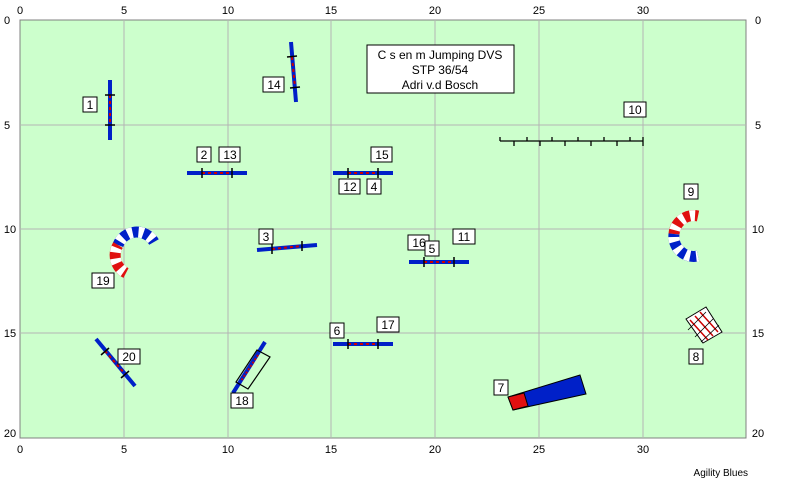  What do you see at coordinates (337, 331) in the screenshot?
I see `obstacle-number: 6` at bounding box center [337, 331].